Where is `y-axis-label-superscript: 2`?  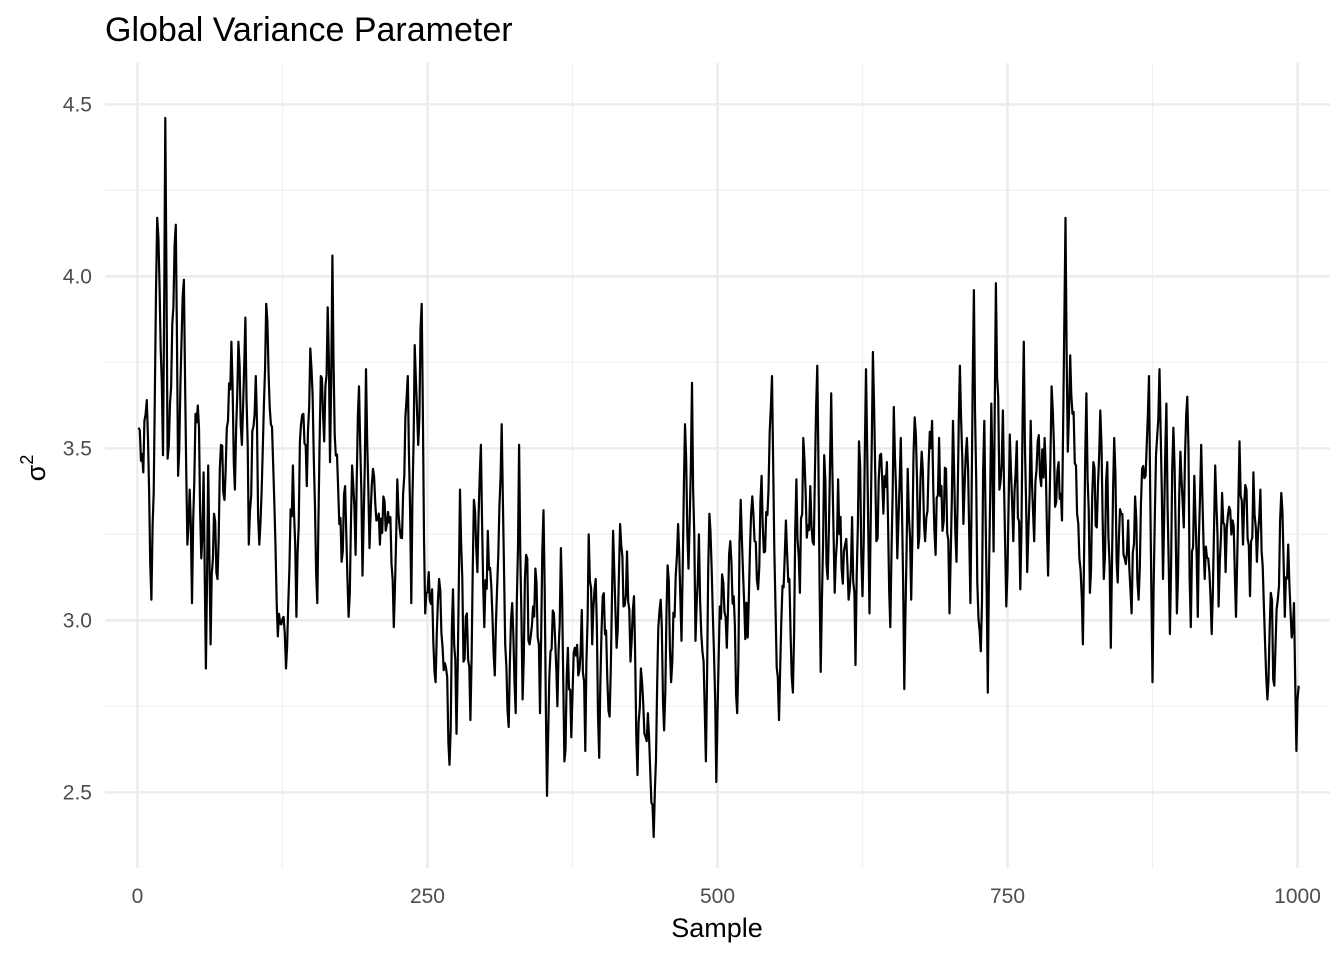
y-axis-label-superscript: 2 is located at coordinates (27, 460).